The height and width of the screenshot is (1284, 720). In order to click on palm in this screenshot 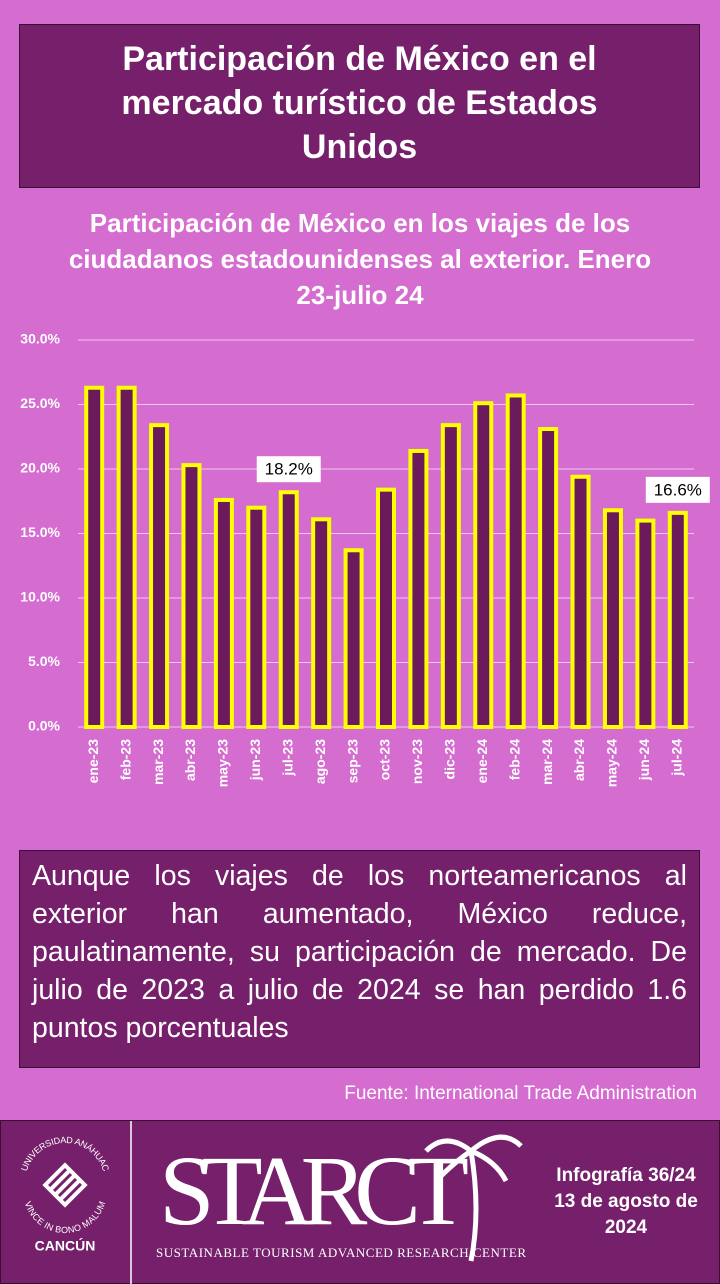, I will do `click(473, 1198)`.